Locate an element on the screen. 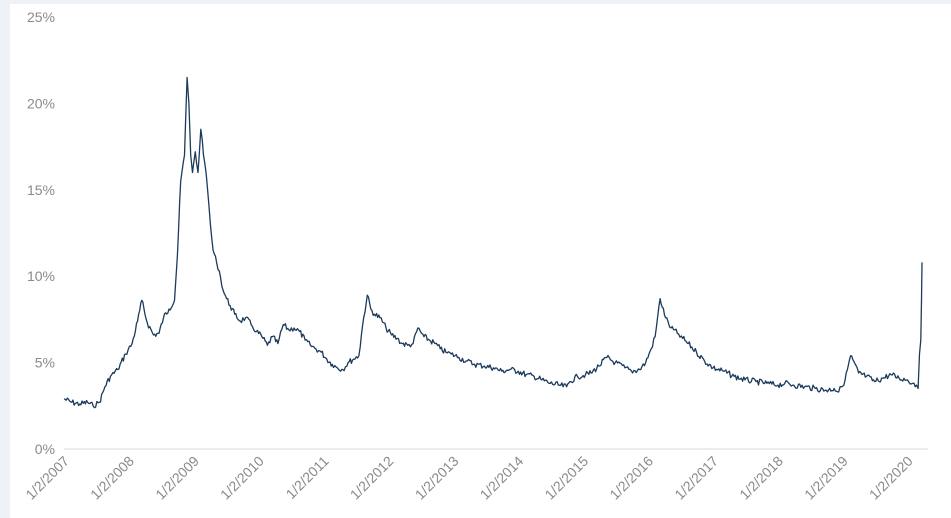 This screenshot has width=951, height=518. x-tick-label: 1/2/2014 is located at coordinates (502, 478).